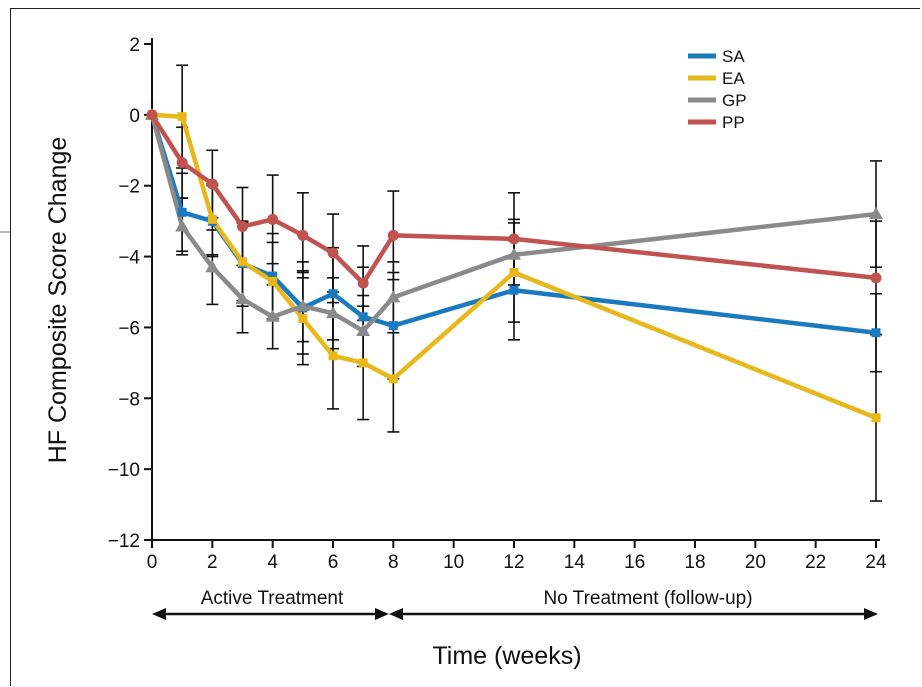 The width and height of the screenshot is (922, 687). What do you see at coordinates (634, 562) in the screenshot?
I see `x-tick-label: 16` at bounding box center [634, 562].